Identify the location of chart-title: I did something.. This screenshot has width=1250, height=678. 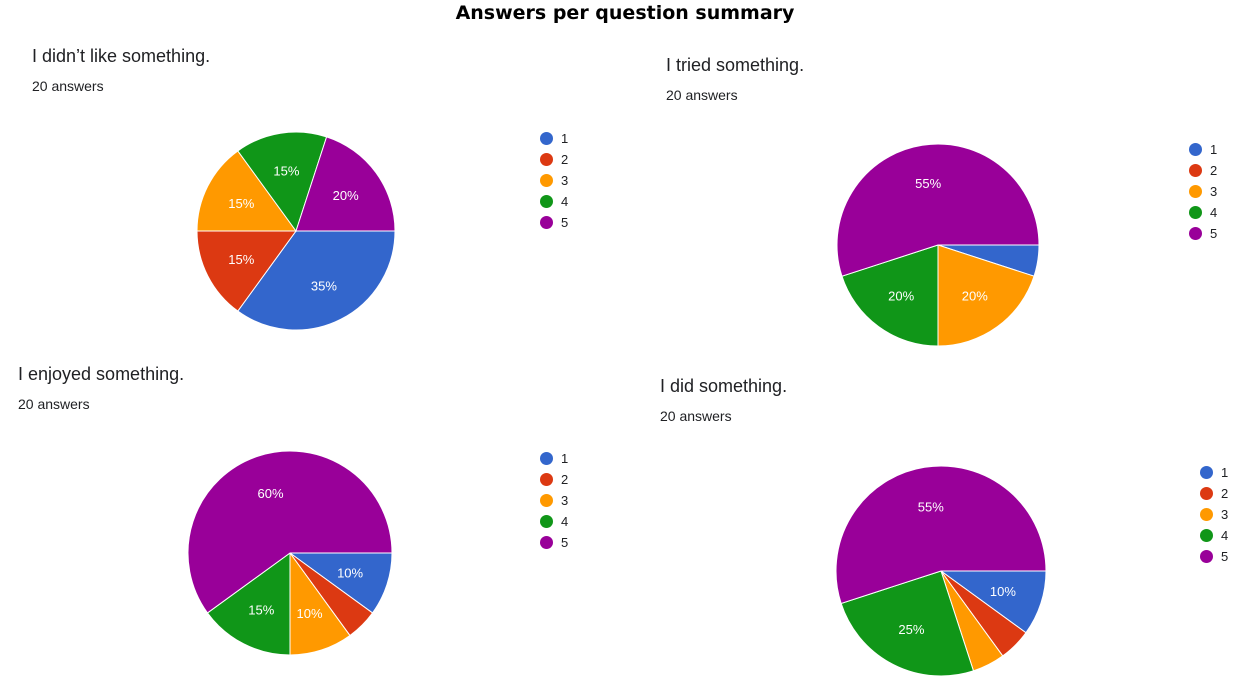
(724, 386).